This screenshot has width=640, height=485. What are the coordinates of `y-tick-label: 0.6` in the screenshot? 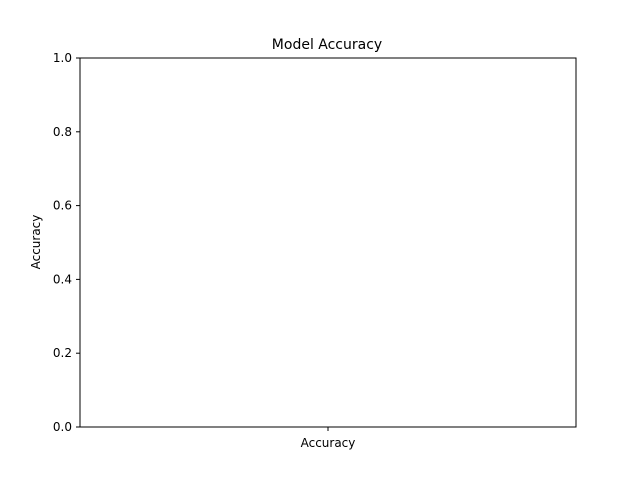 It's located at (62, 206).